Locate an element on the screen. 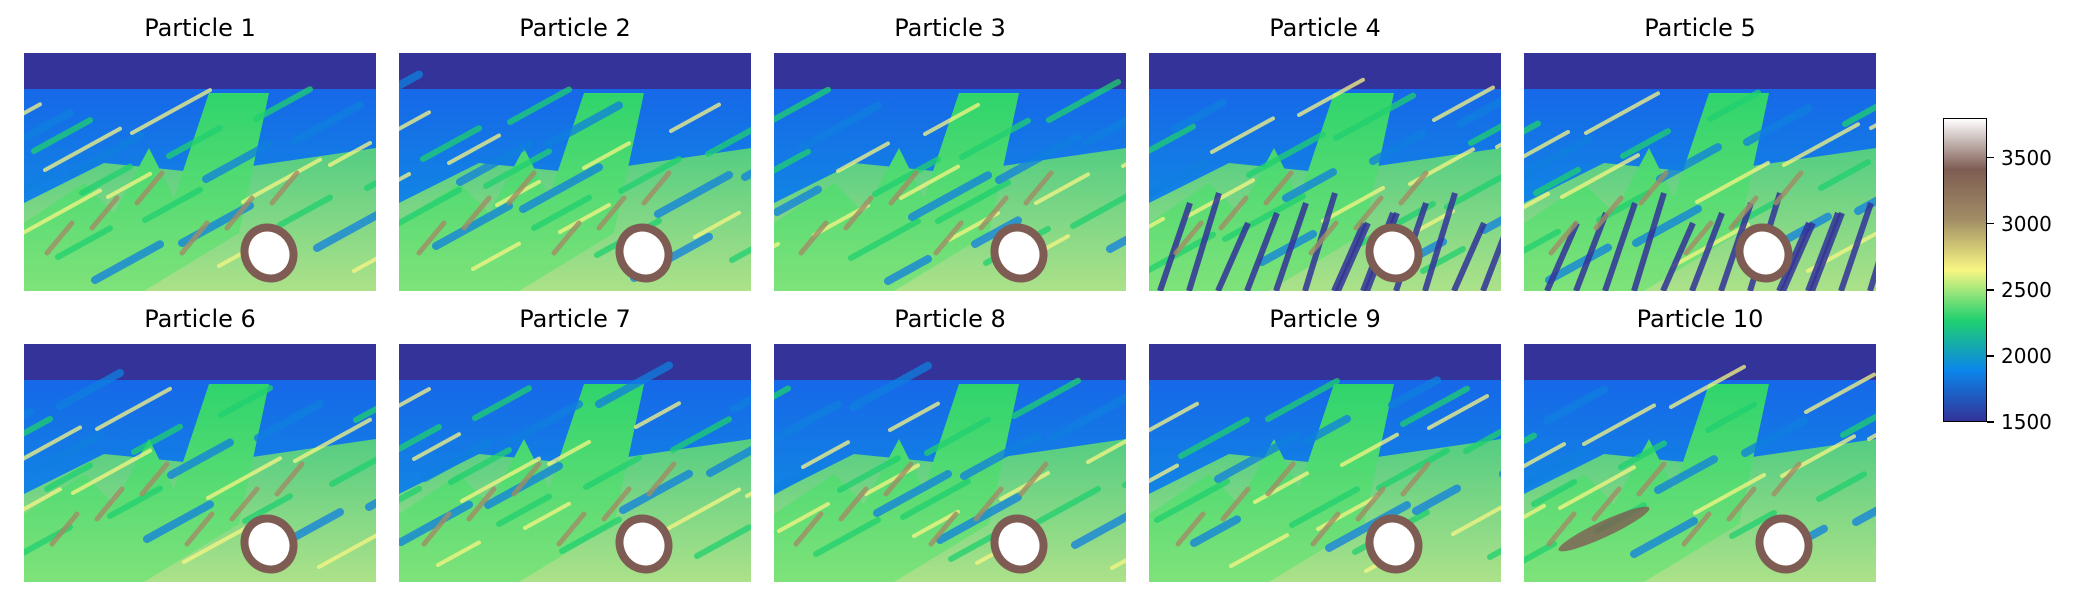  colorbar-tick-label: 3000 is located at coordinates (2026, 223).